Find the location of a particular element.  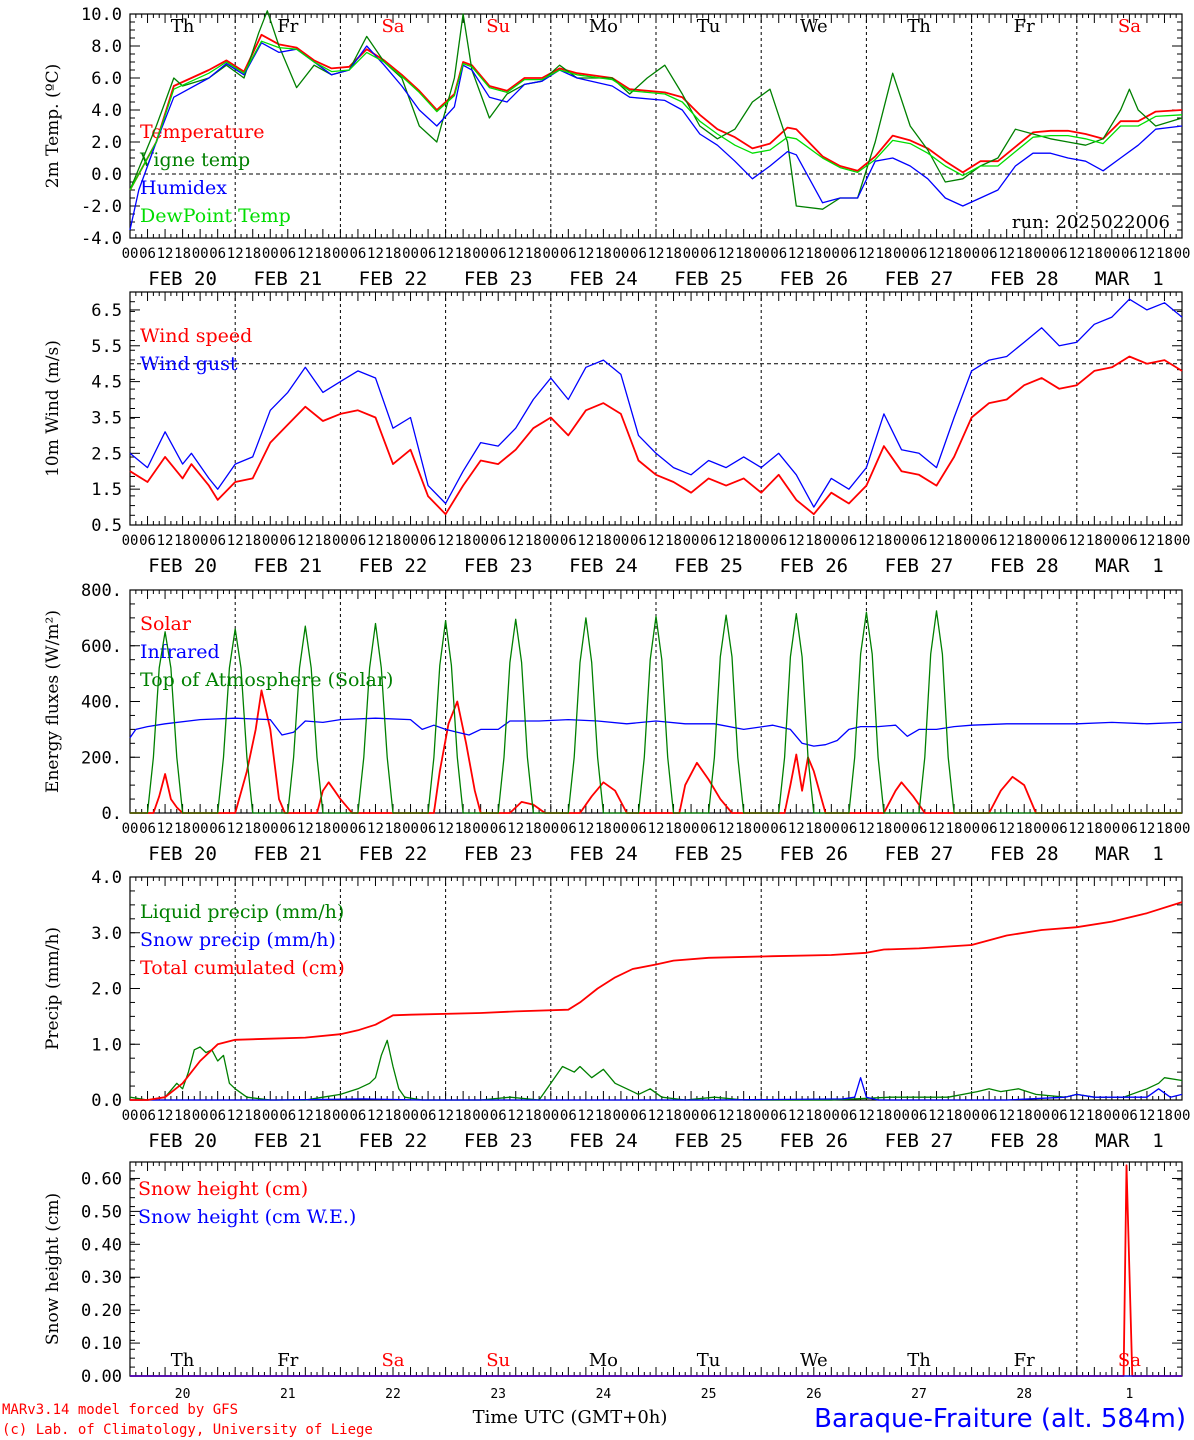

y-axis-label: 10m Wind (m/s) is located at coordinates (53, 408).